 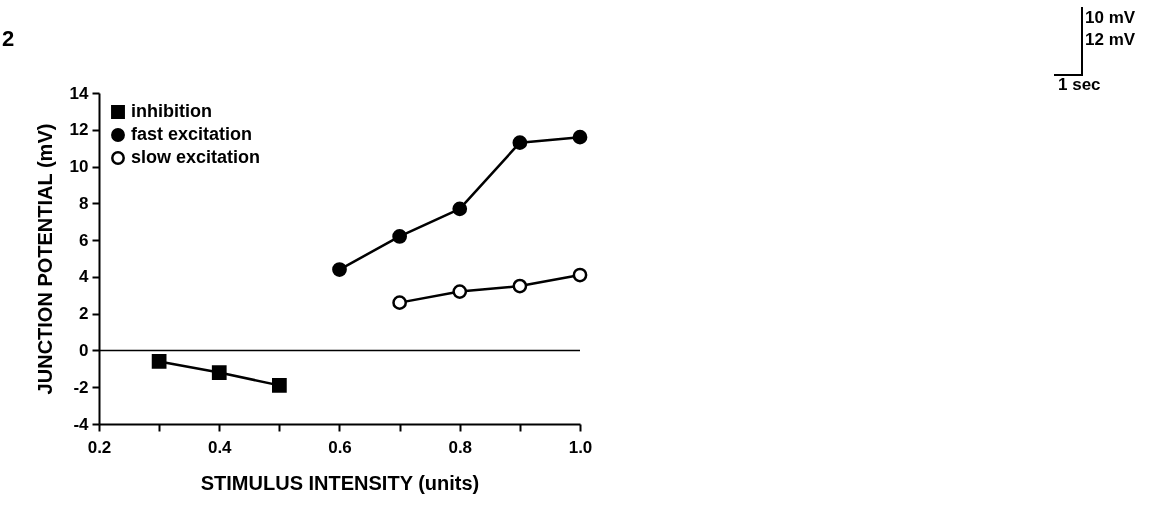 I want to click on y-tick-label: 10, so click(x=79, y=167).